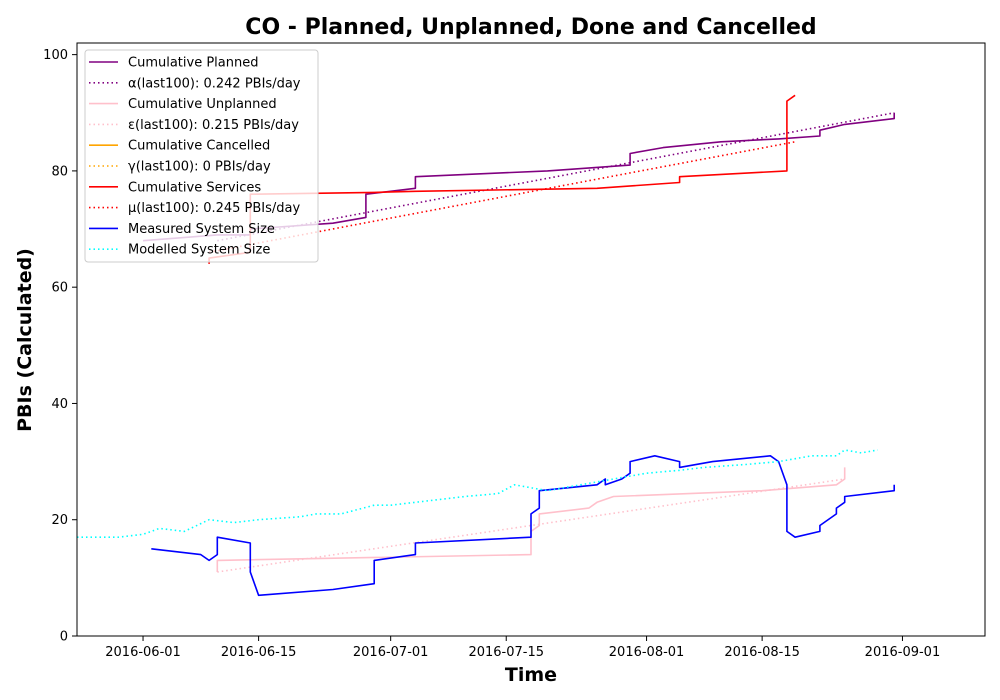 This screenshot has width=1000, height=700. What do you see at coordinates (214, 83) in the screenshot?
I see `legend-label: α(last100): 0.242 PBIs/day` at bounding box center [214, 83].